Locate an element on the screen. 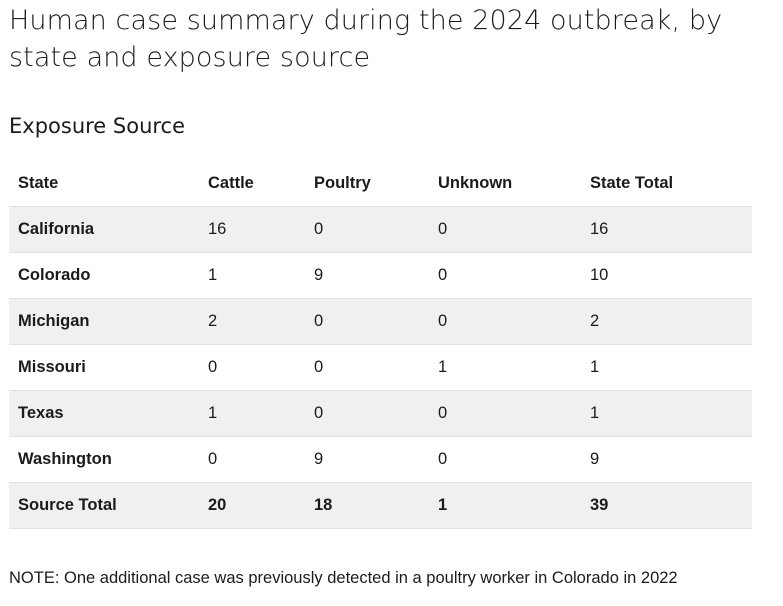 This screenshot has height=606, width=783. total-cattle: 20 is located at coordinates (252, 505).